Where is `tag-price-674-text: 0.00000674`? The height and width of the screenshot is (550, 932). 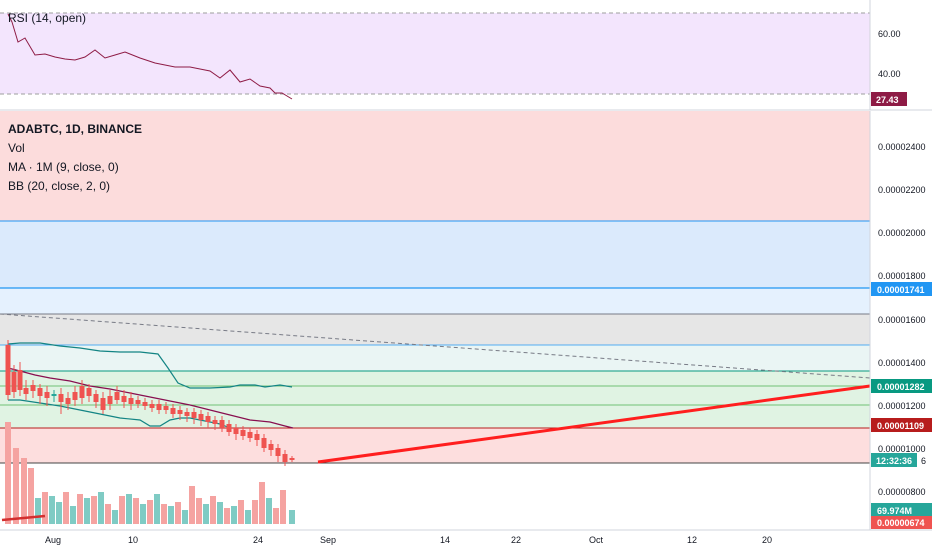 tag-price-674-text: 0.00000674 is located at coordinates (901, 523).